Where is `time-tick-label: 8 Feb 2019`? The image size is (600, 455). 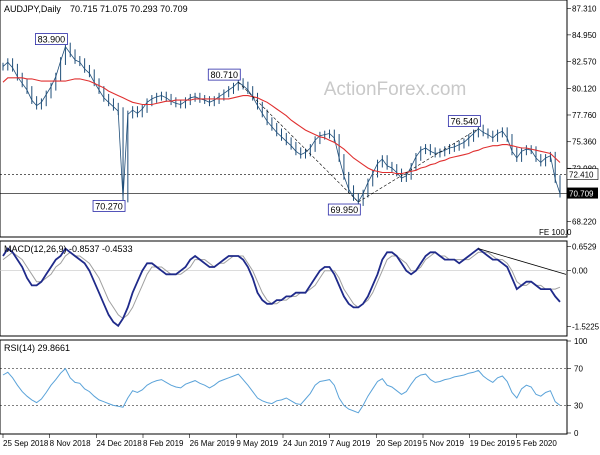
time-tick-label: 8 Feb 2019 is located at coordinates (163, 443).